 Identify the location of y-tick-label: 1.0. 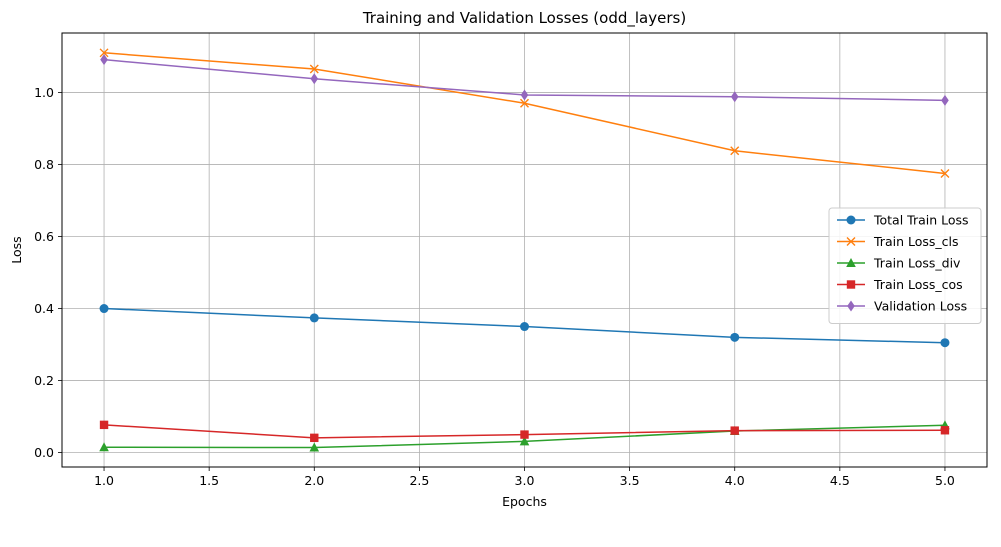
(44, 92).